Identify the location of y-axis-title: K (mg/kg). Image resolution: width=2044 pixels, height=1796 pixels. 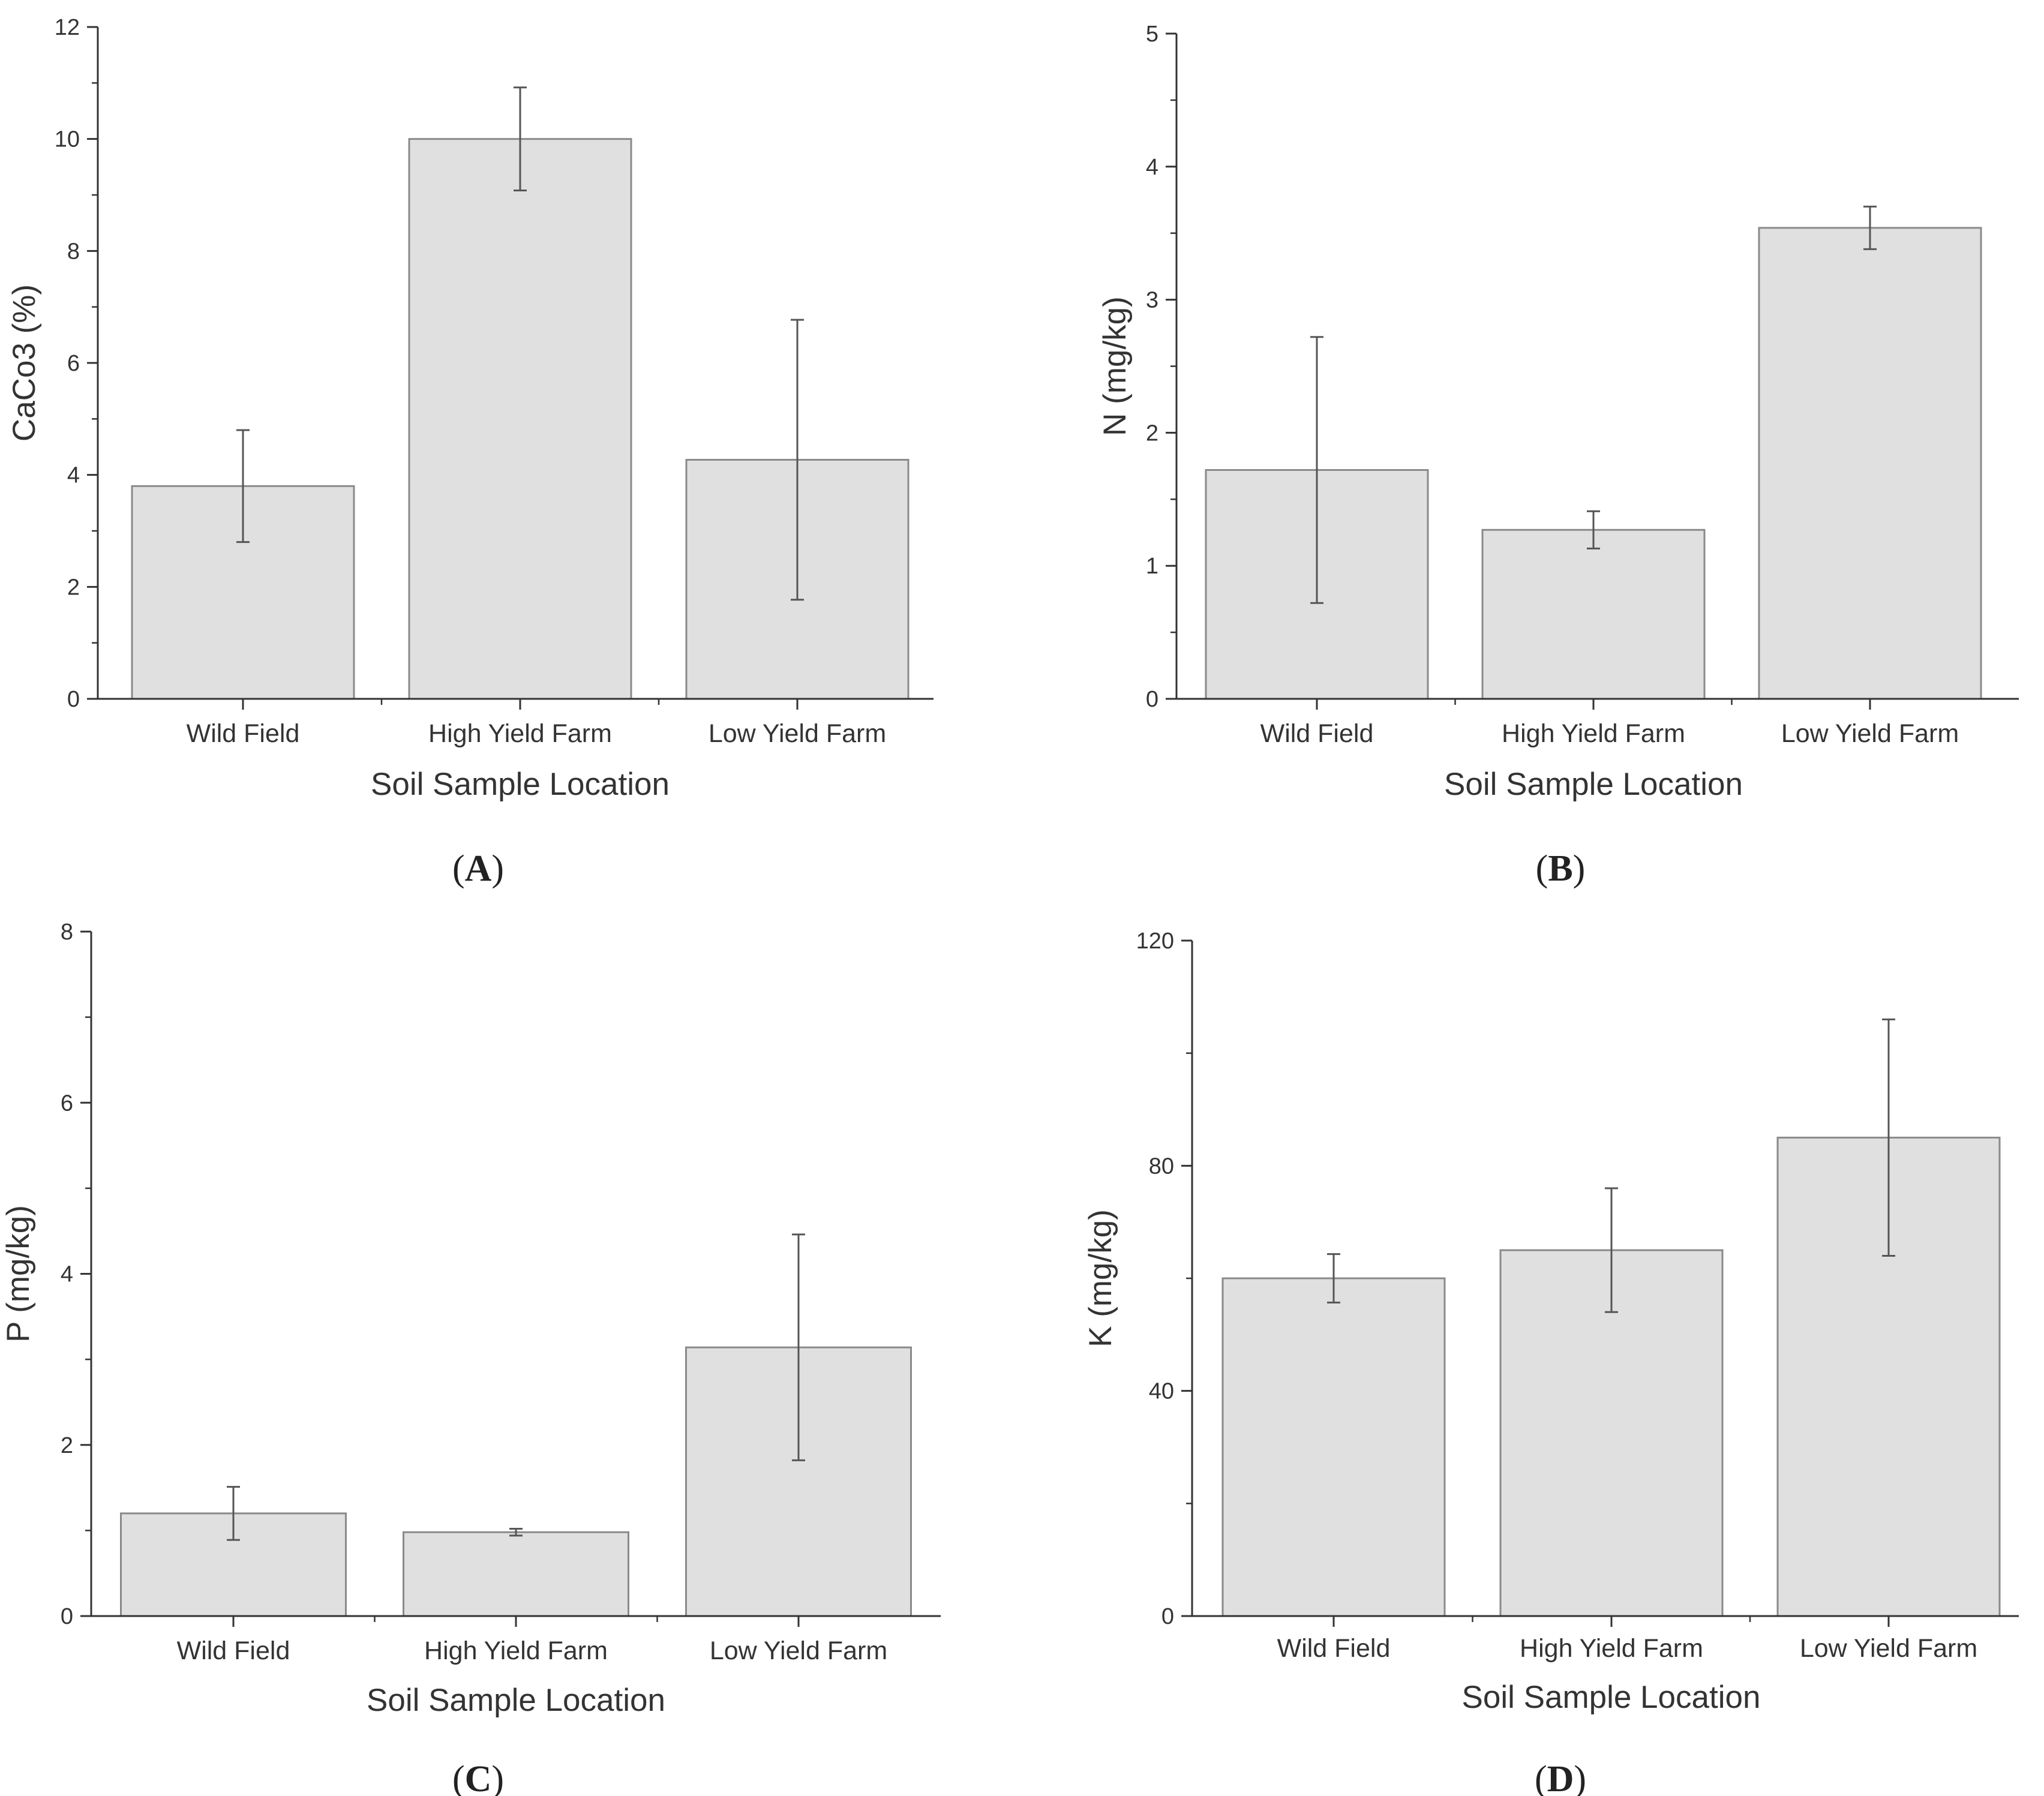
(1100, 1278).